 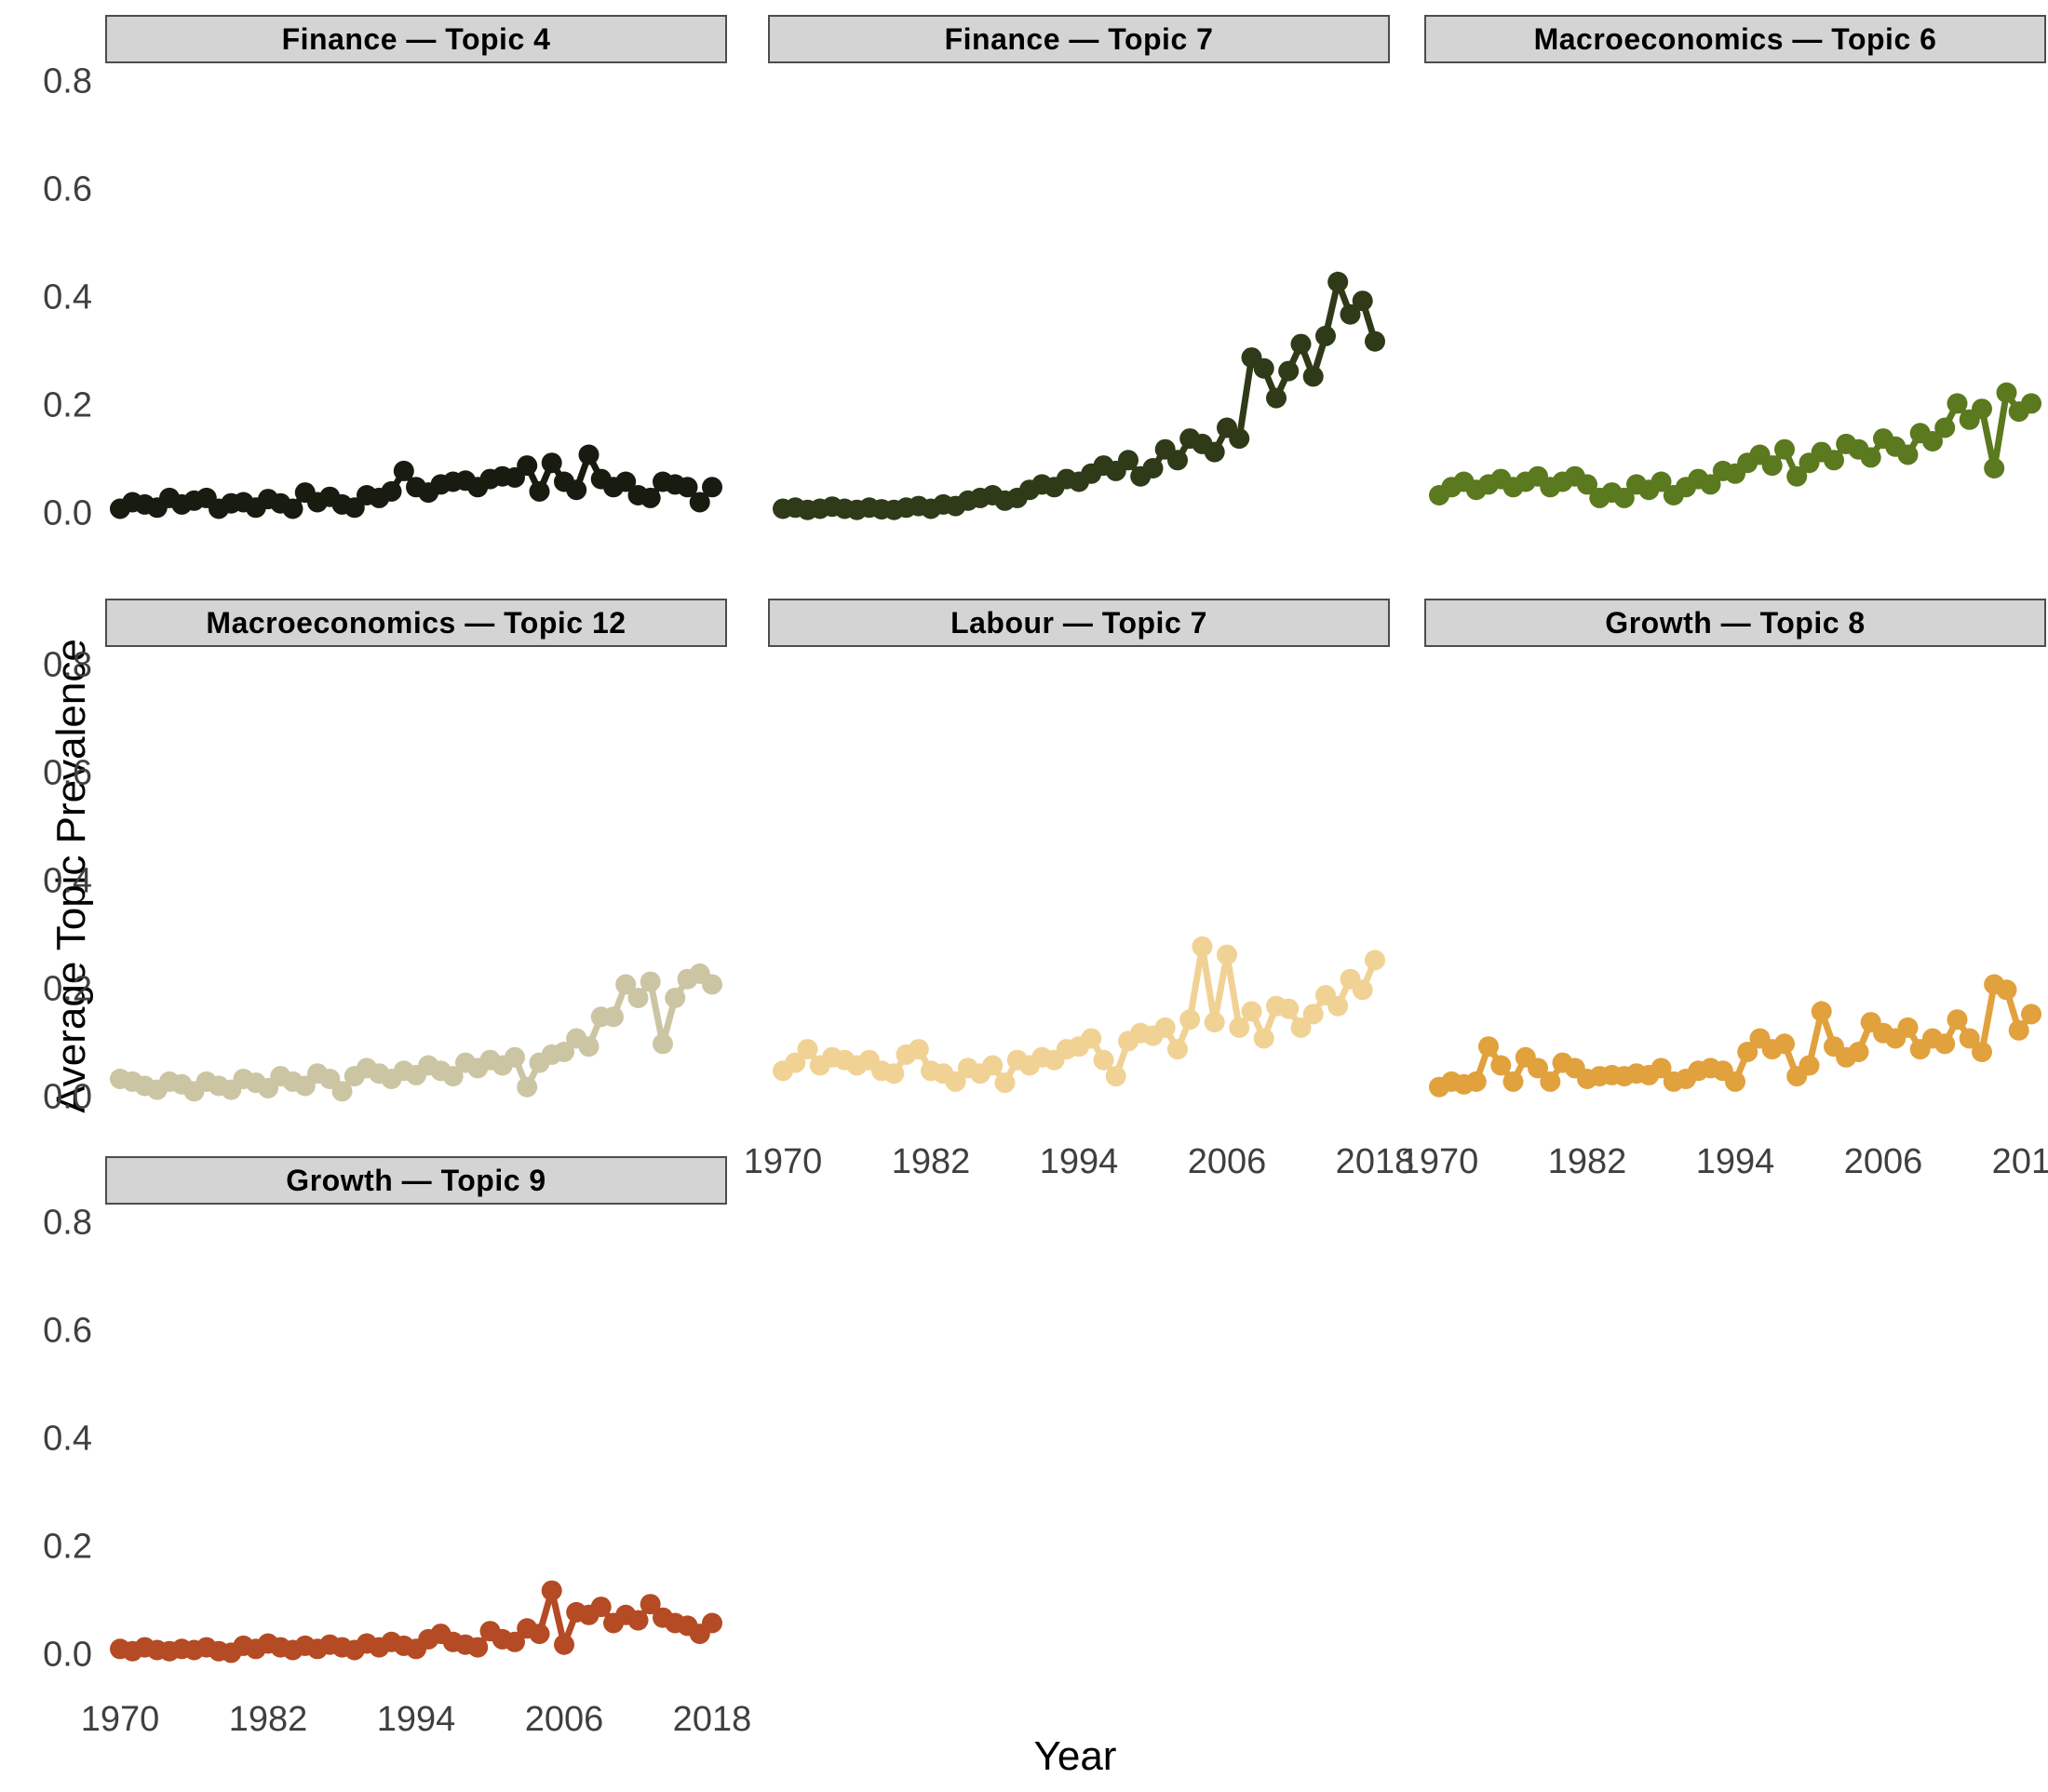 I want to click on facet-strip-title: Finance — Topic 7, so click(x=1079, y=39).